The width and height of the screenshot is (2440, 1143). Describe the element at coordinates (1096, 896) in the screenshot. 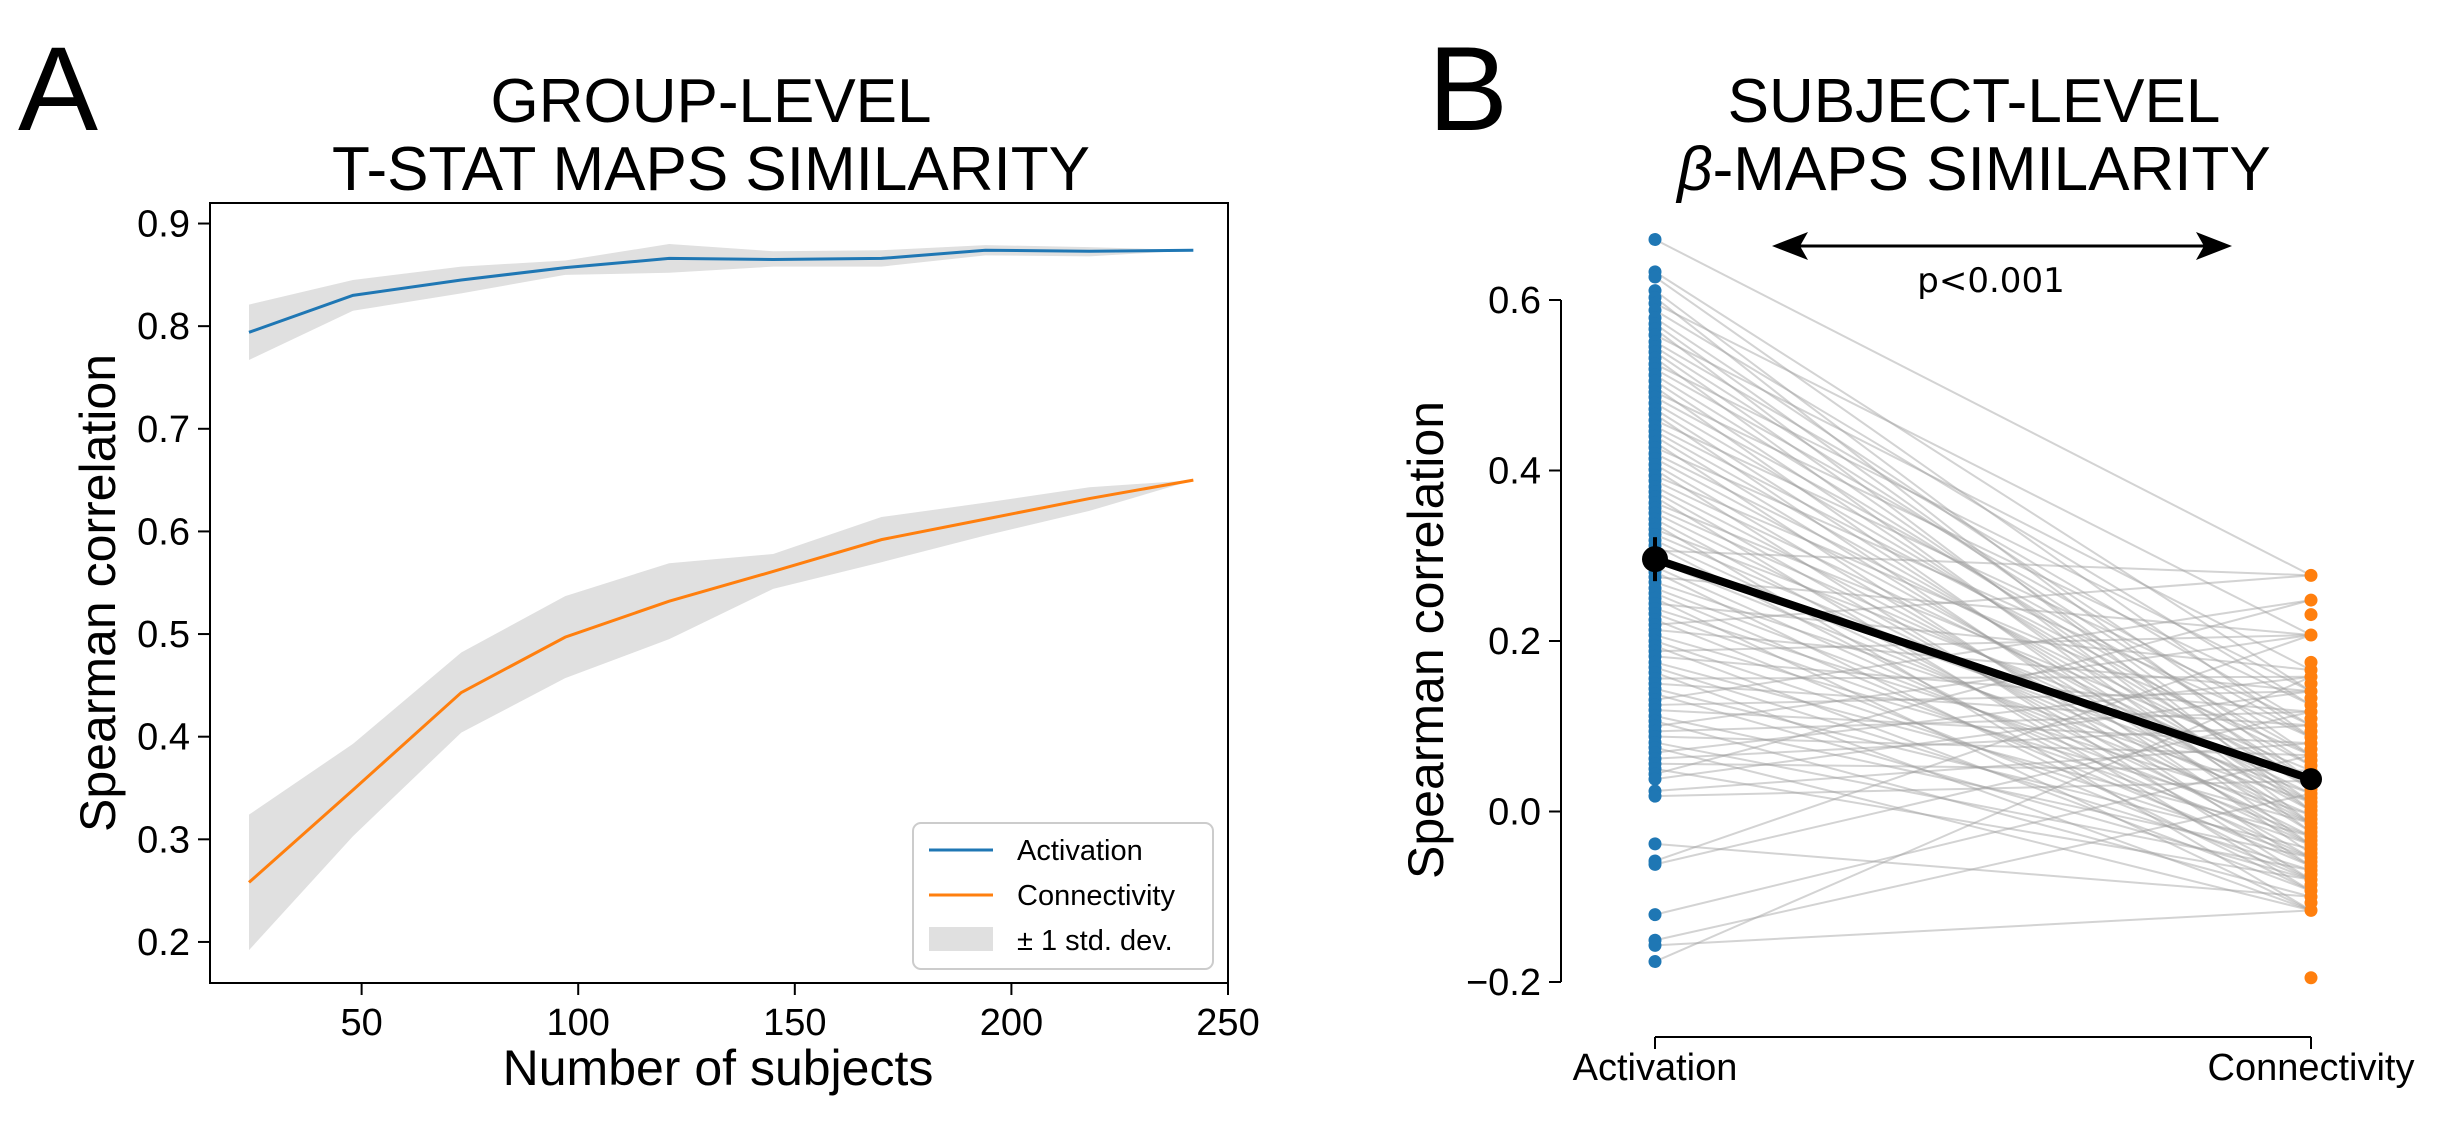

I see `legend-connectivity-label: Connectivity` at that location.